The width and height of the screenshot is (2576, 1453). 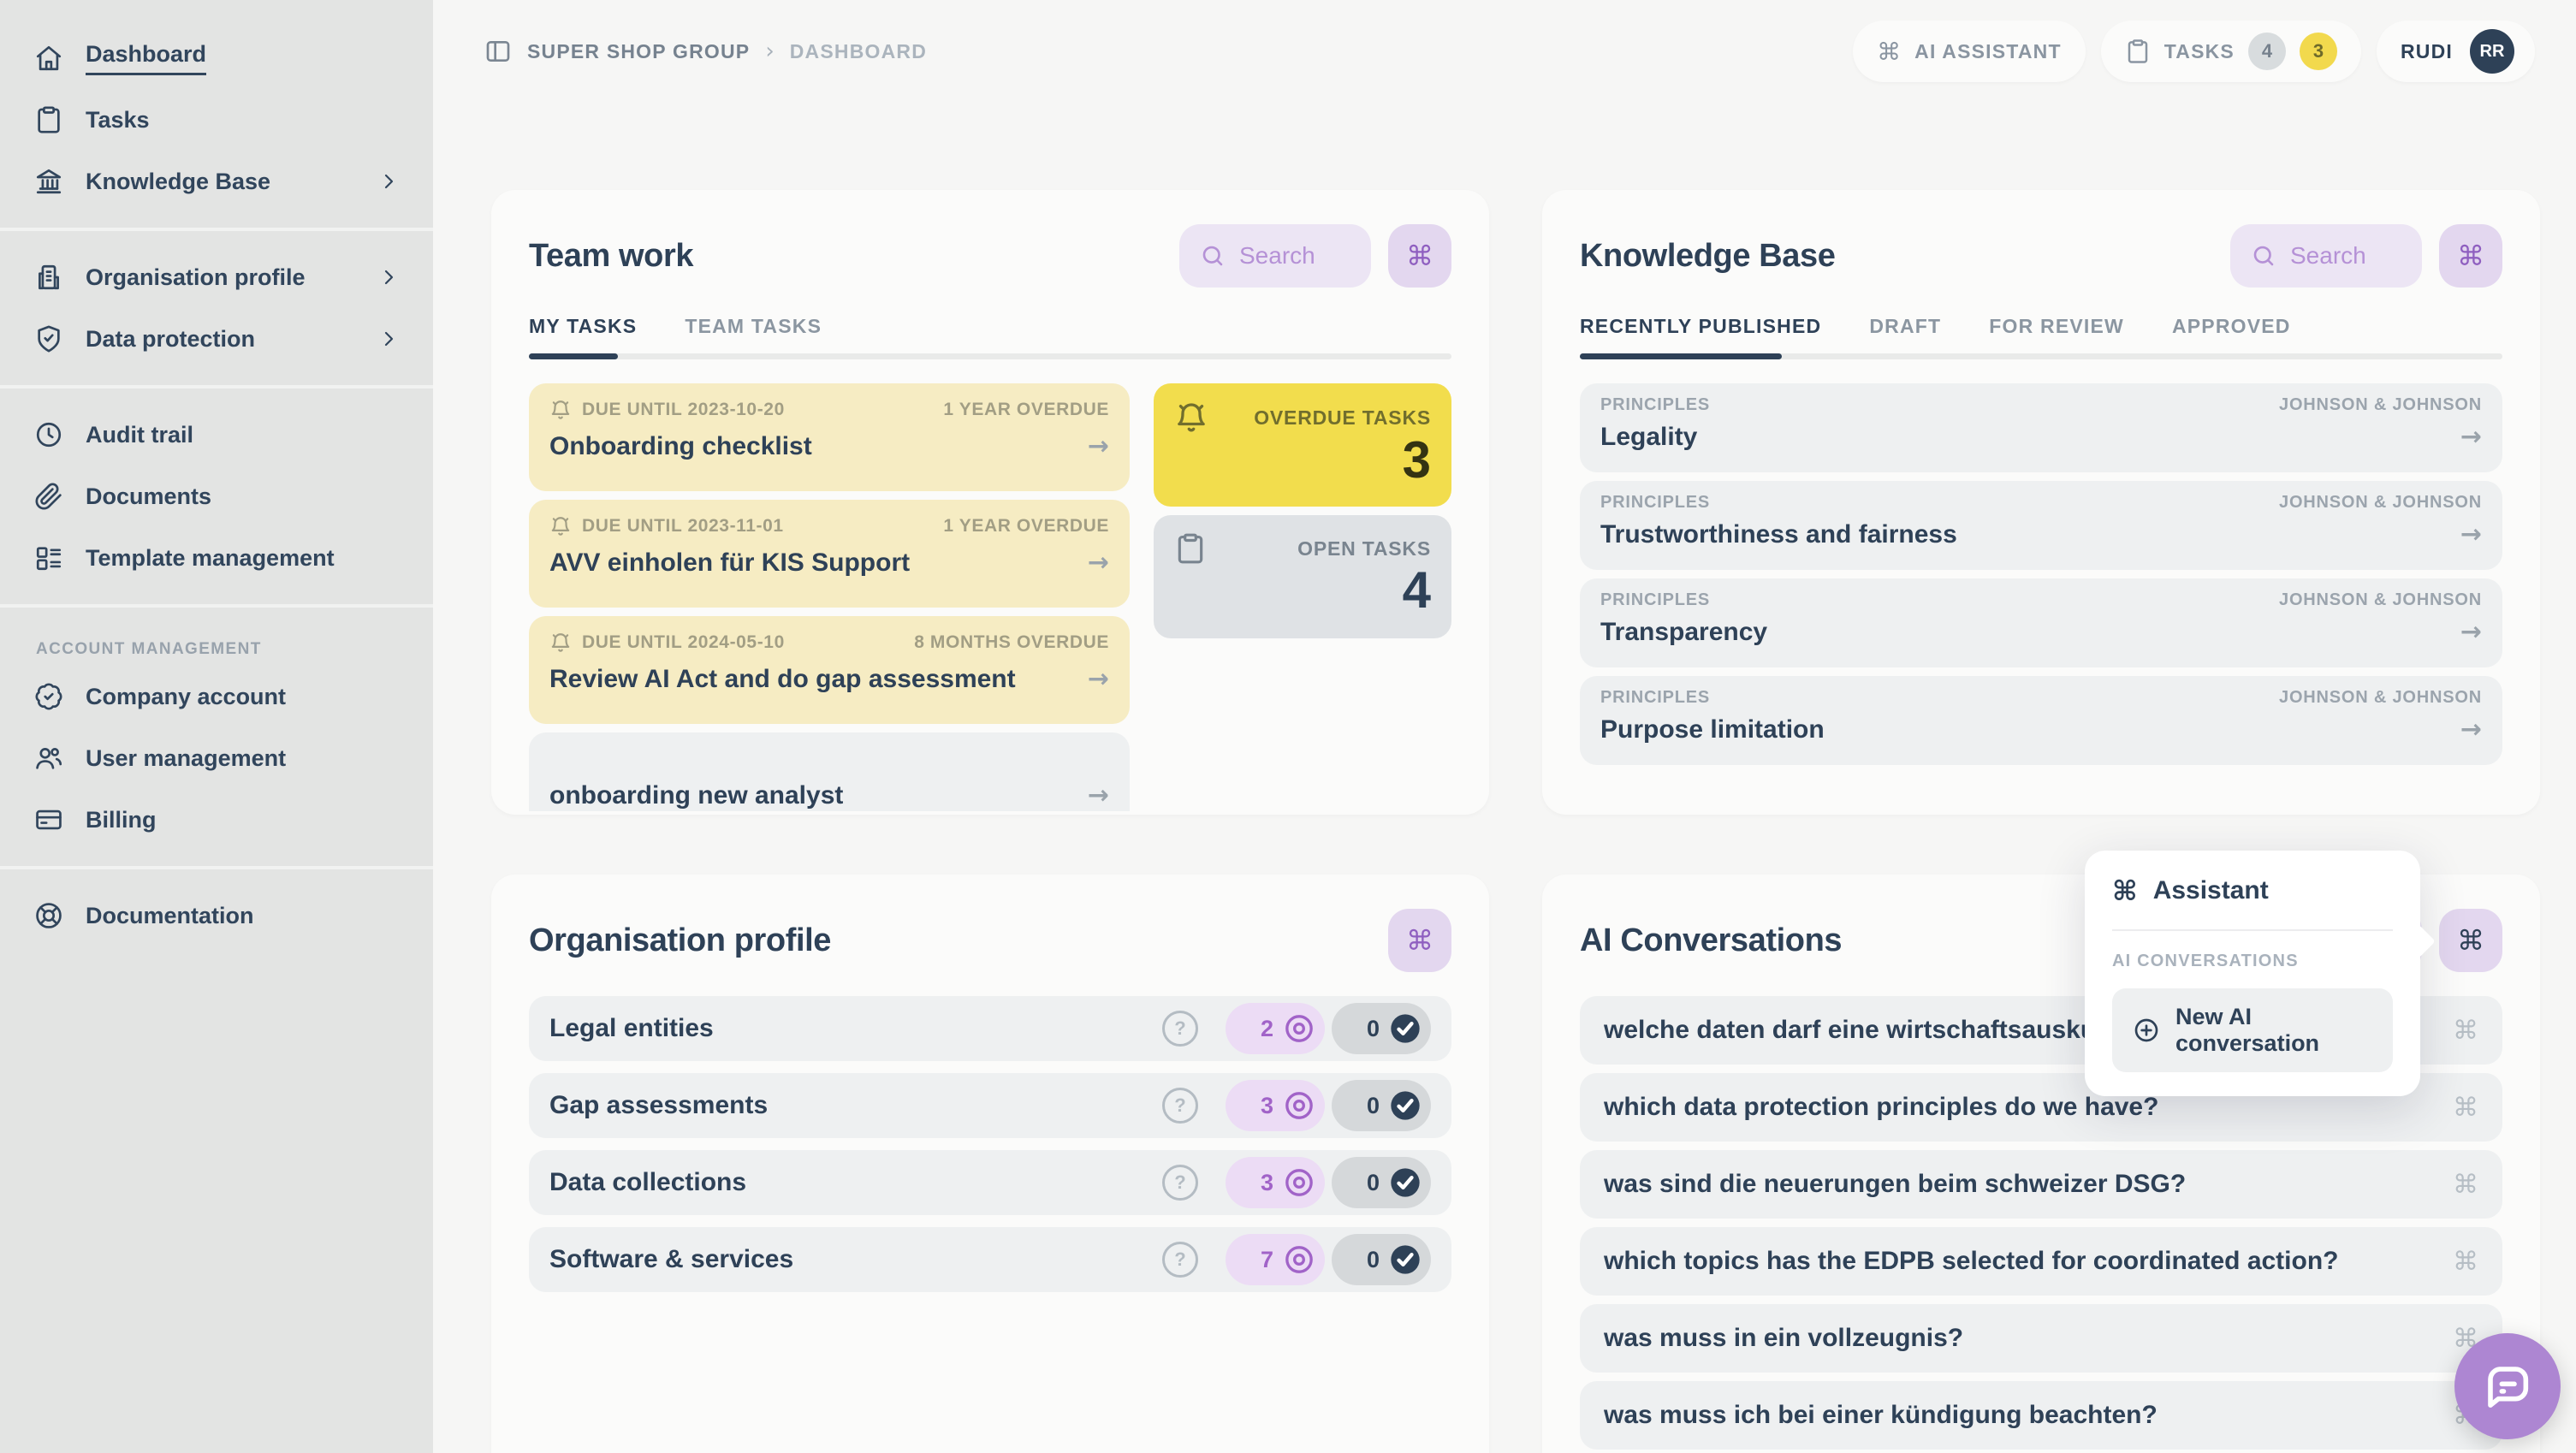 I want to click on tab-draft: DRAFT, so click(x=1905, y=326).